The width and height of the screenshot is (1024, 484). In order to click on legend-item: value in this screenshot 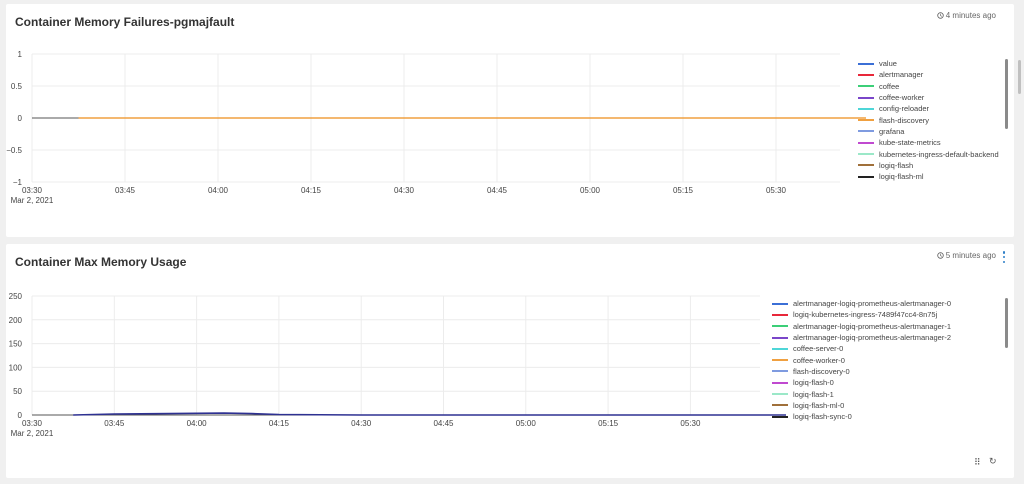, I will do `click(928, 63)`.